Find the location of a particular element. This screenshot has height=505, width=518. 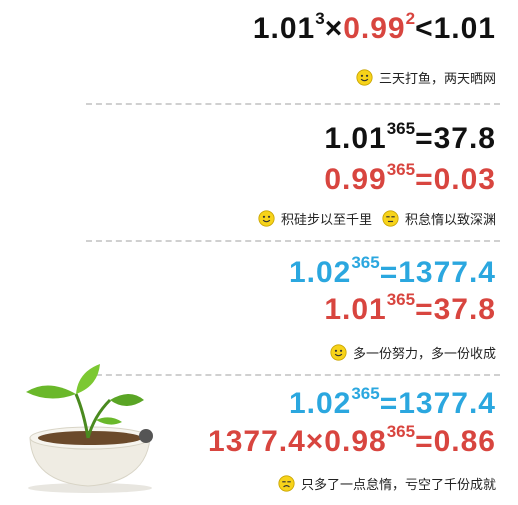

equation-3-1: 1.02365=1377.4 is located at coordinates (392, 271).